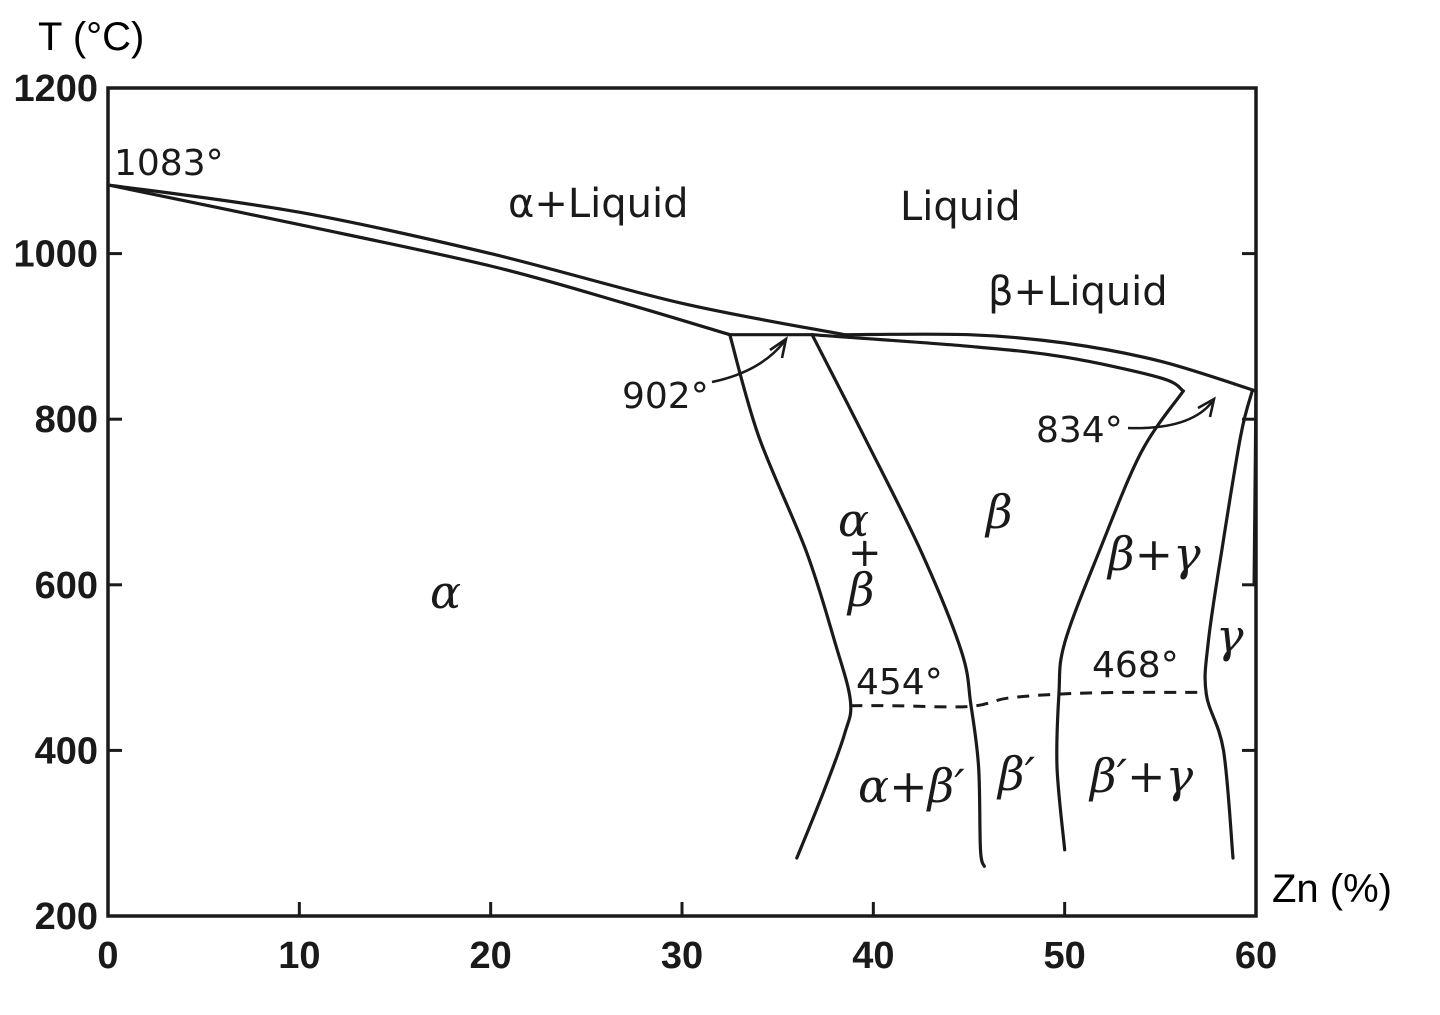 The width and height of the screenshot is (1440, 1015). I want to click on boundary-liquidus-beta, so click(1050, 362).